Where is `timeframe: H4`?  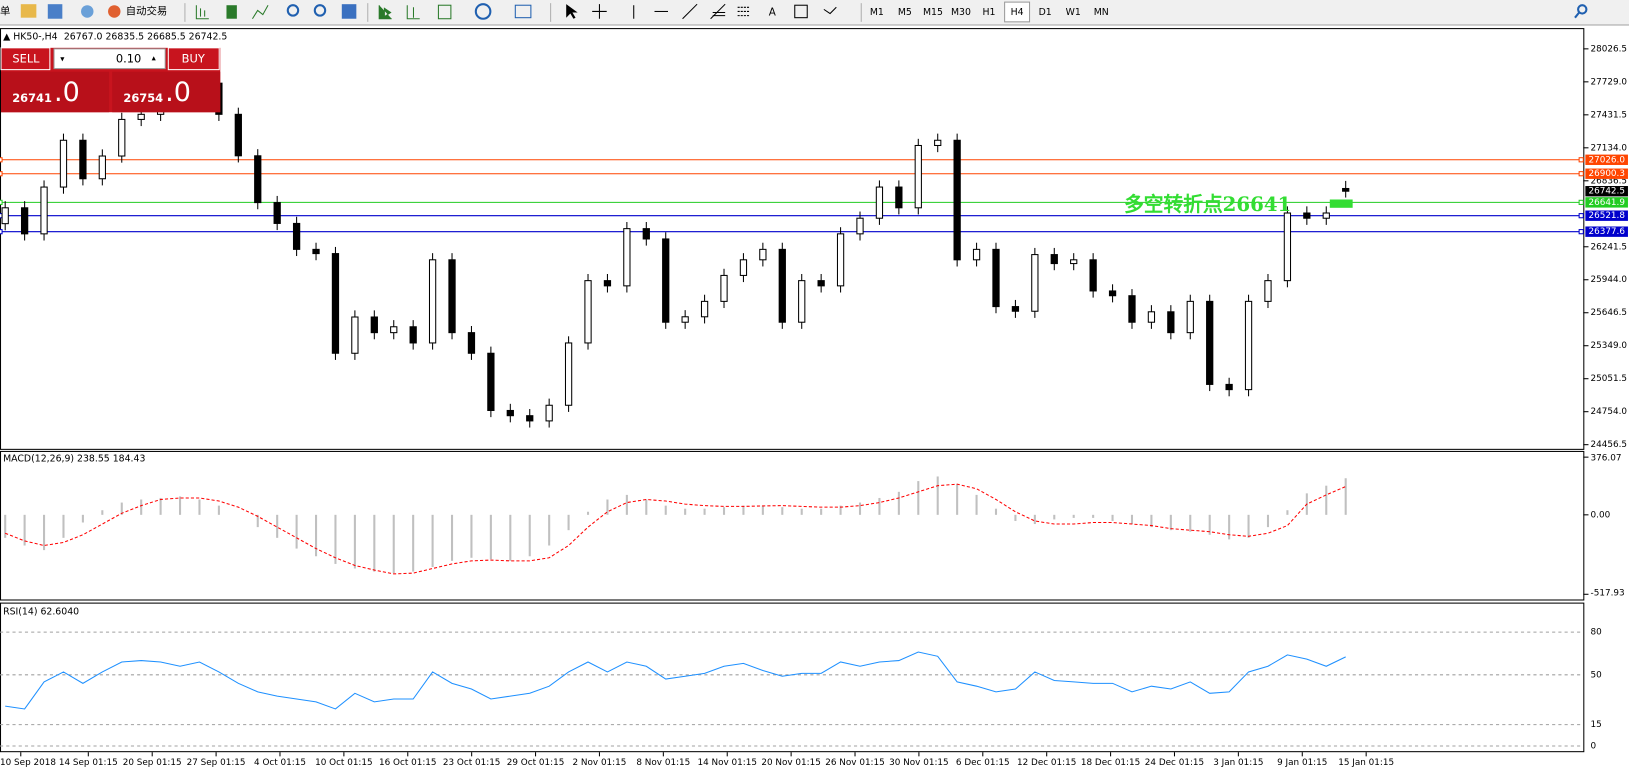
timeframe: H4 is located at coordinates (1017, 12).